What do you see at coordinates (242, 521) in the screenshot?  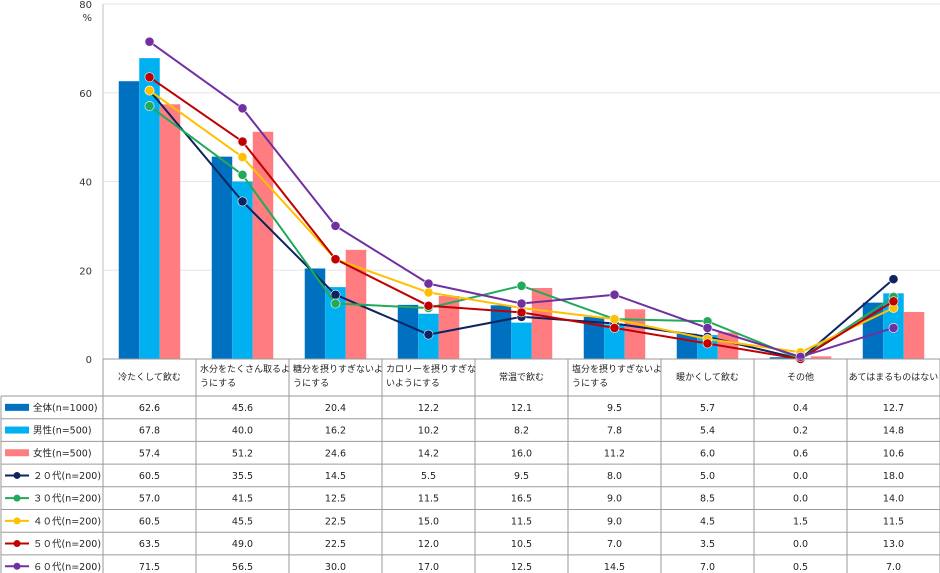 I see `table-cell-value: 45.5` at bounding box center [242, 521].